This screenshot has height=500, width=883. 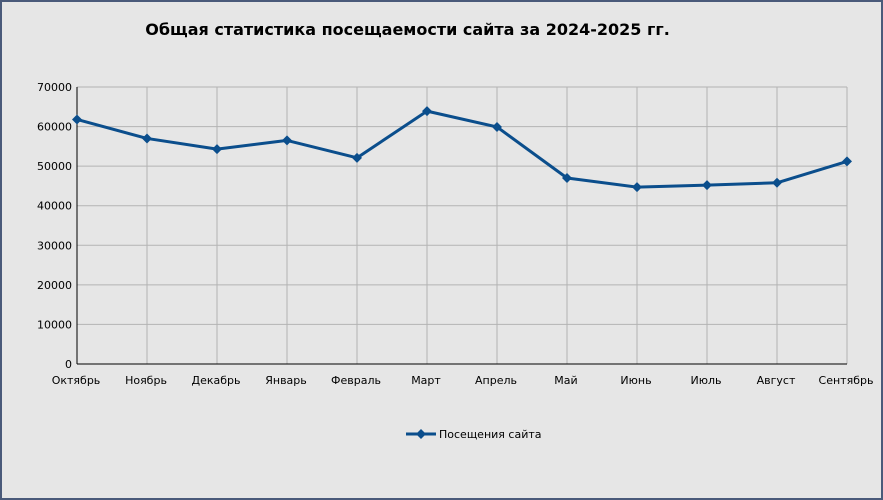 I want to click on x-tick-label: Декабрь, so click(x=216, y=380).